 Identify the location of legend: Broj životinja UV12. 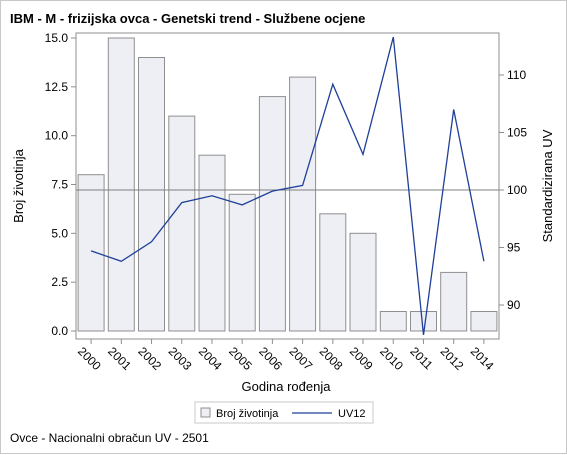
(284, 412).